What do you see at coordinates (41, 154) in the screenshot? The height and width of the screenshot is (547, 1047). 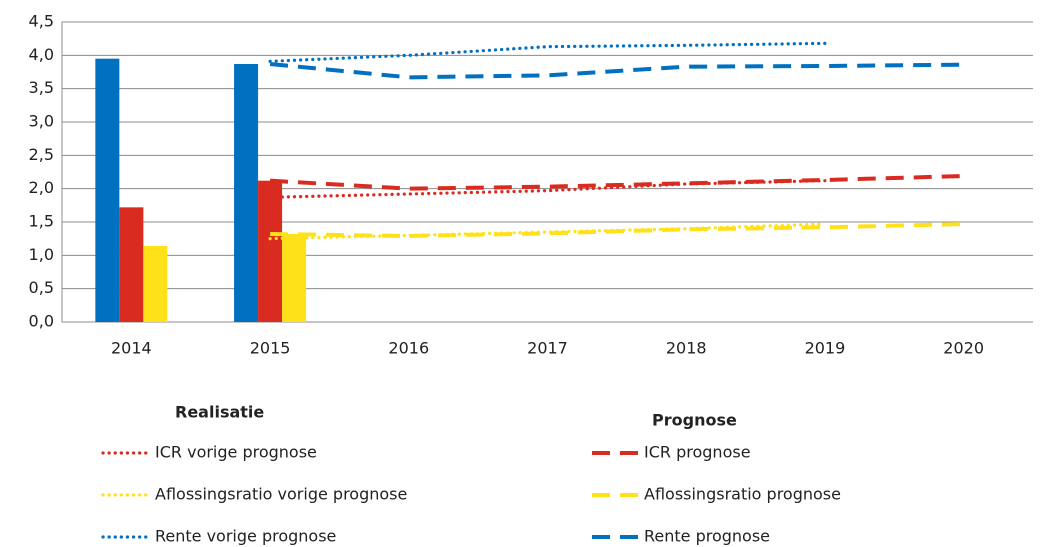 I see `y-tick-label: 2,5` at bounding box center [41, 154].